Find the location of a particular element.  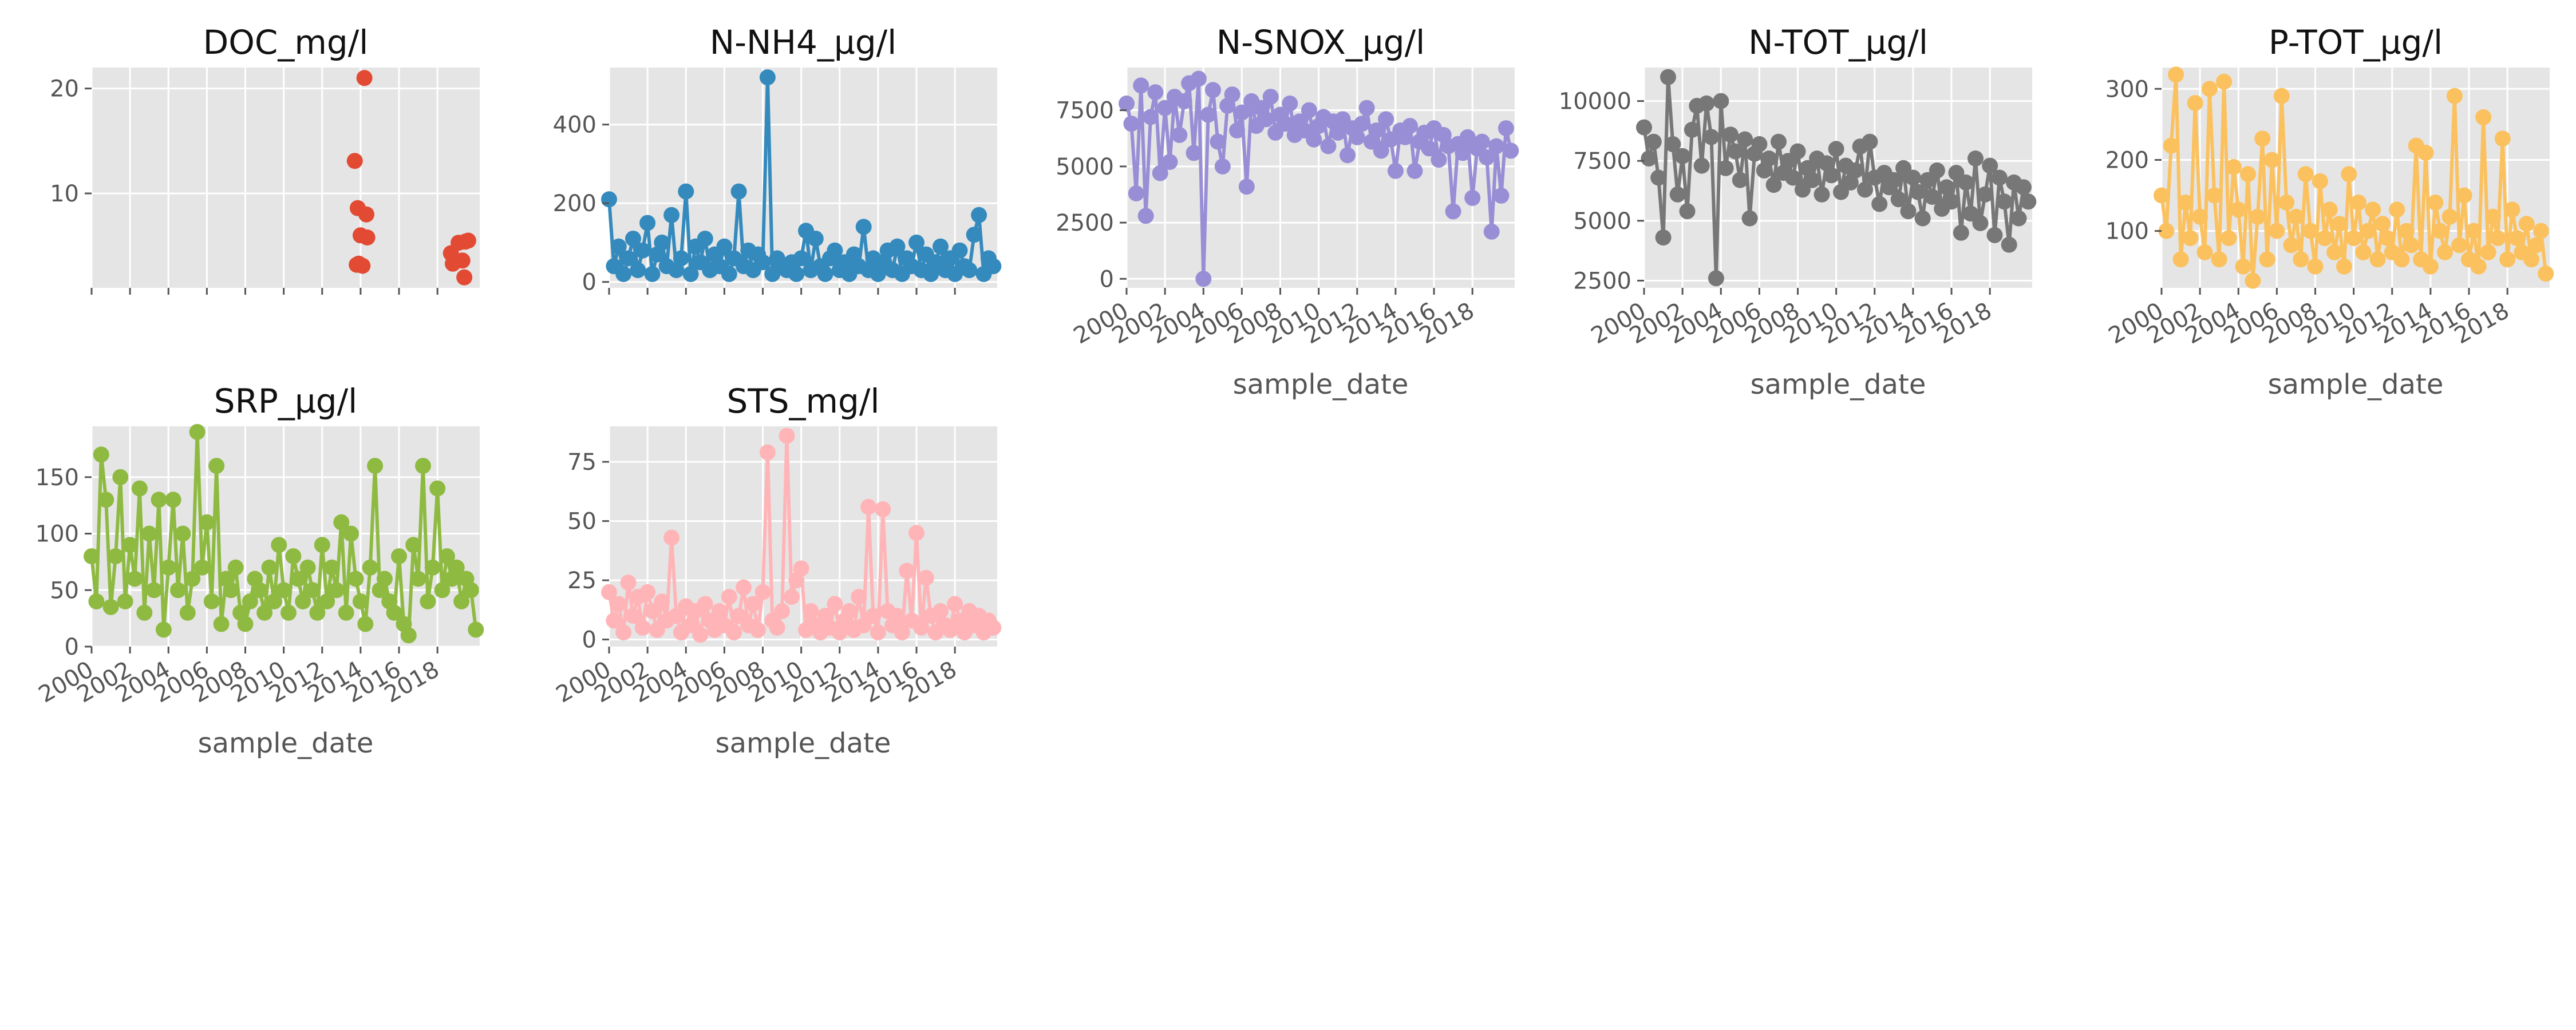

panel-title: DOC_mg/l is located at coordinates (286, 42).